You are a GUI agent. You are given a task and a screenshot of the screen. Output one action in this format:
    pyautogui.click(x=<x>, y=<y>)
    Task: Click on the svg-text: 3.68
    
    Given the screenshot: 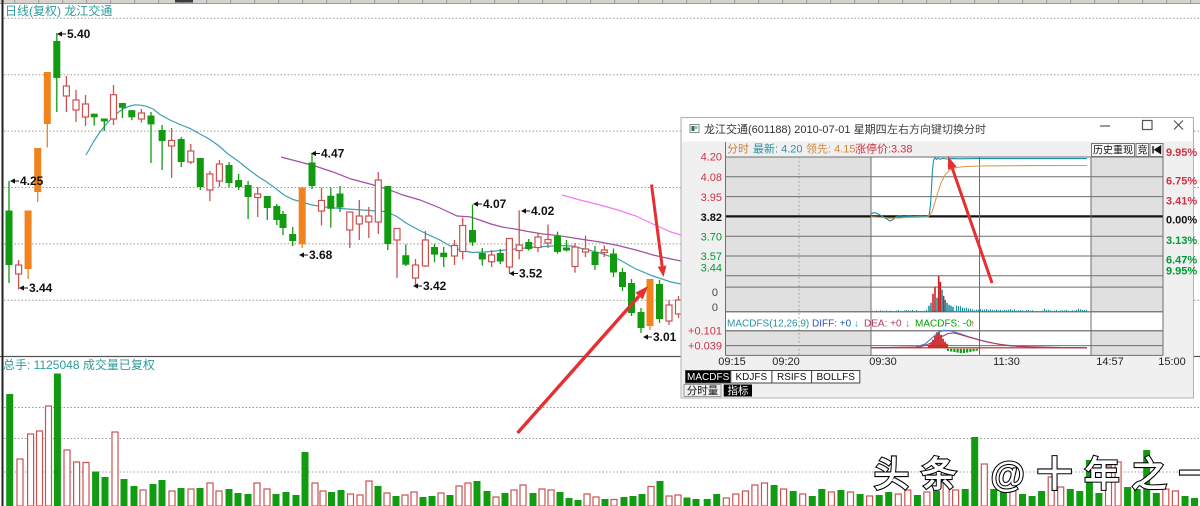 What is the action you would take?
    pyautogui.click(x=321, y=255)
    